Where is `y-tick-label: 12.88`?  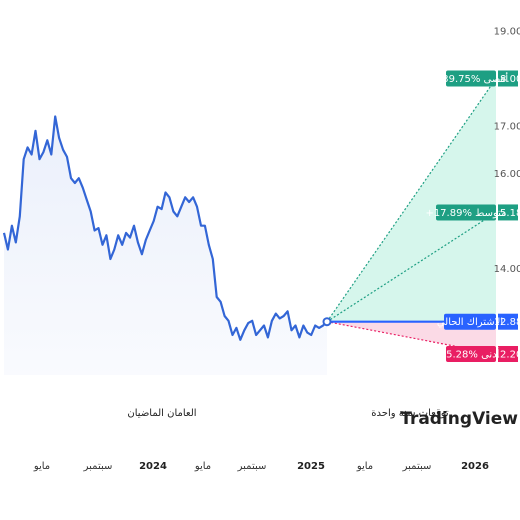
y-tick-label: 12.88 is located at coordinates (507, 322).